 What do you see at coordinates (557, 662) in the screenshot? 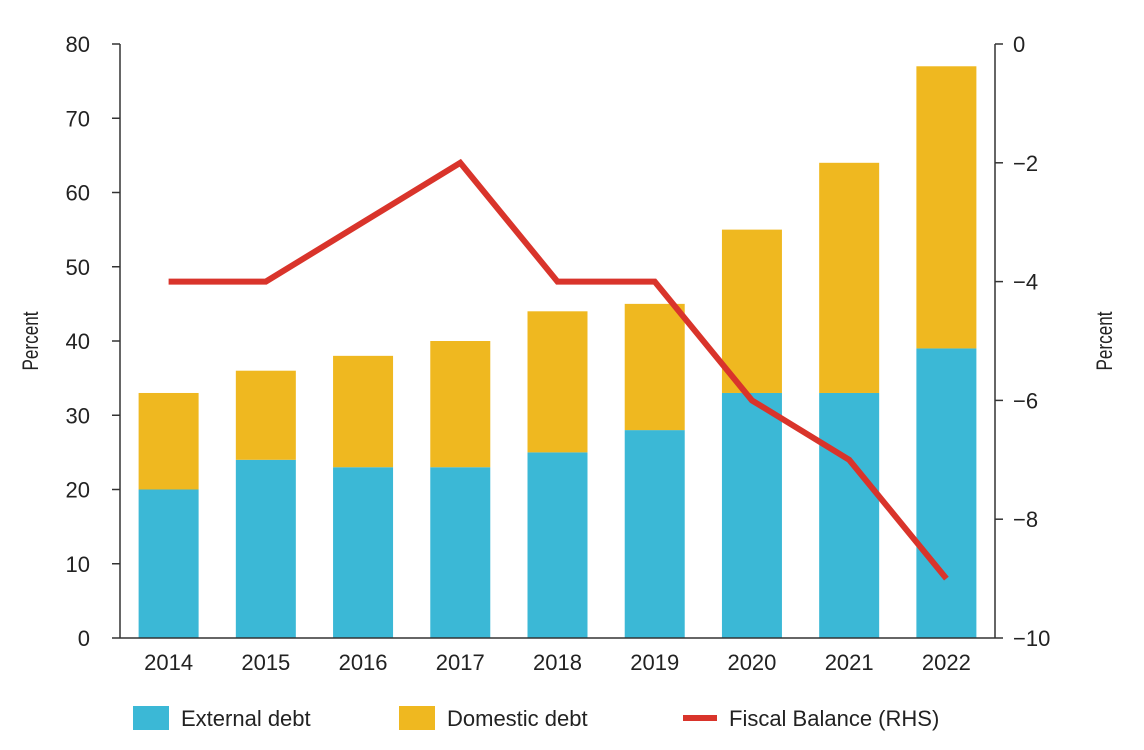
I see `x-tick-label: 2018` at bounding box center [557, 662].